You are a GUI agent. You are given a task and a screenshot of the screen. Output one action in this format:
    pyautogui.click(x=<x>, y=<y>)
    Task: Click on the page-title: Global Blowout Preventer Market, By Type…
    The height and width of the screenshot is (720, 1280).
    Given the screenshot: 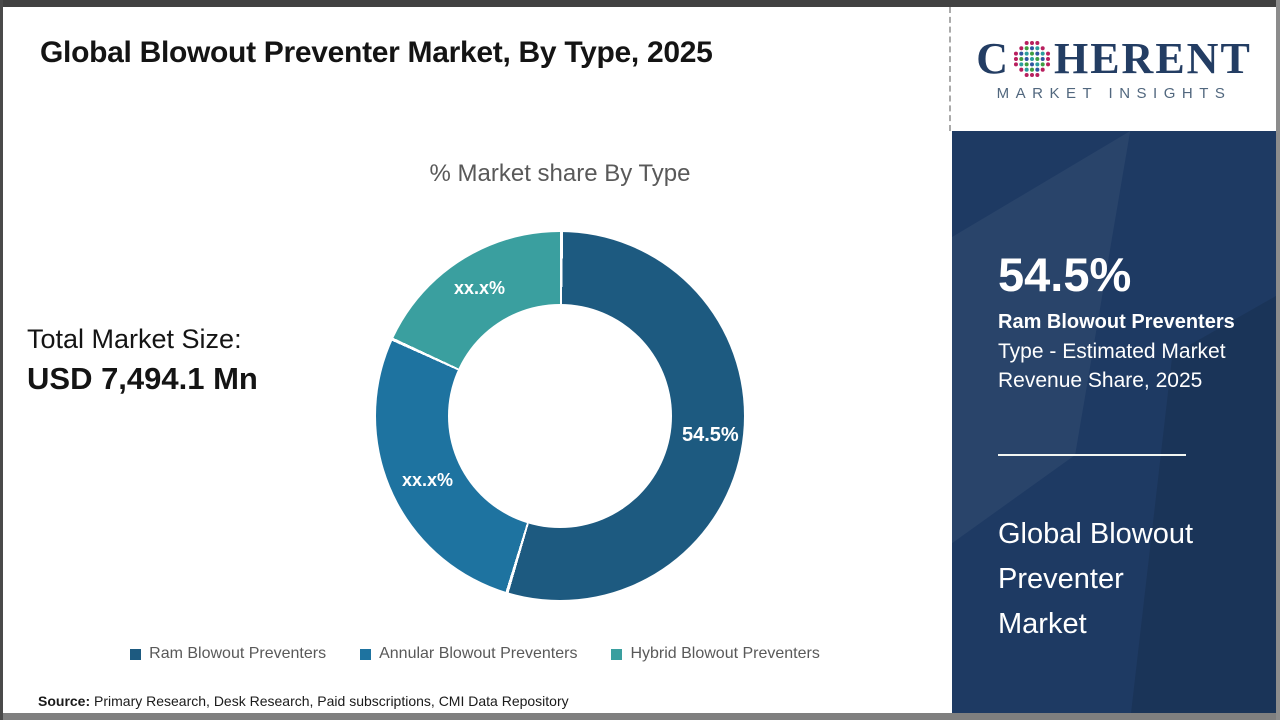 What is the action you would take?
    pyautogui.click(x=376, y=52)
    